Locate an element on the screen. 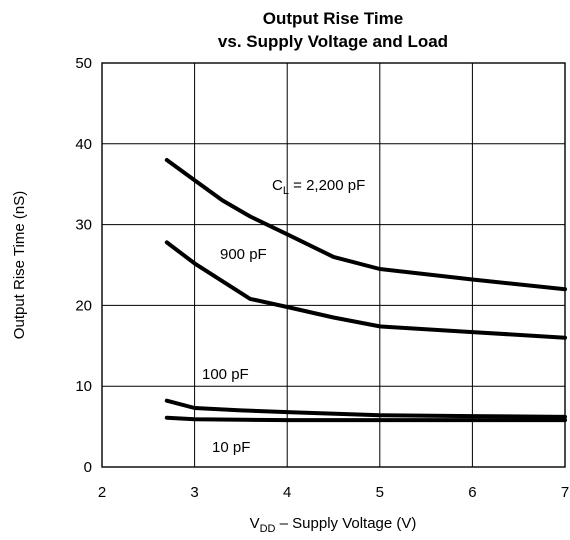 The image size is (570, 540). y-tick-label: 30 is located at coordinates (83, 225).